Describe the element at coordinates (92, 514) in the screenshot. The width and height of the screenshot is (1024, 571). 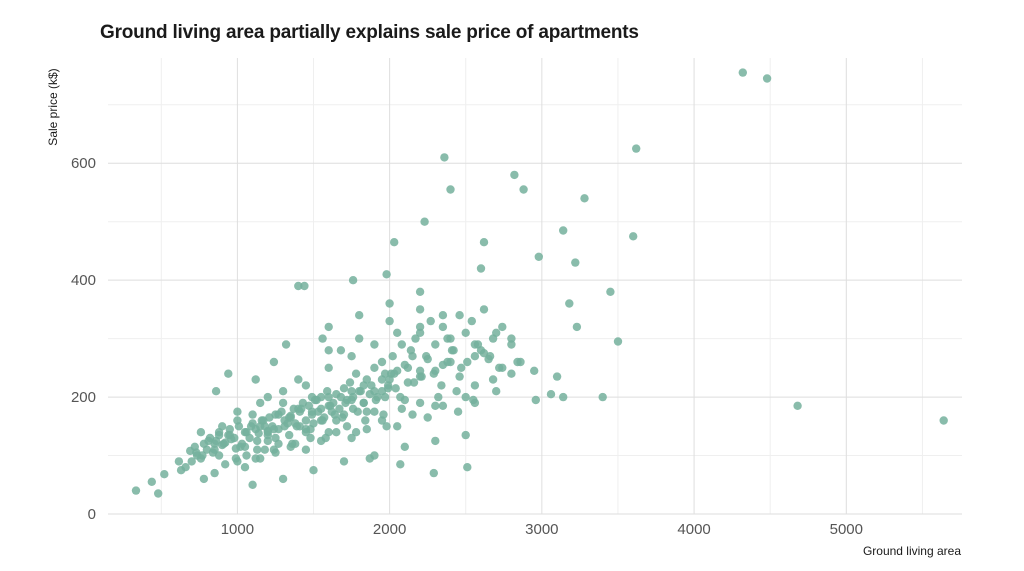
I see `y-tick-label: 0` at that location.